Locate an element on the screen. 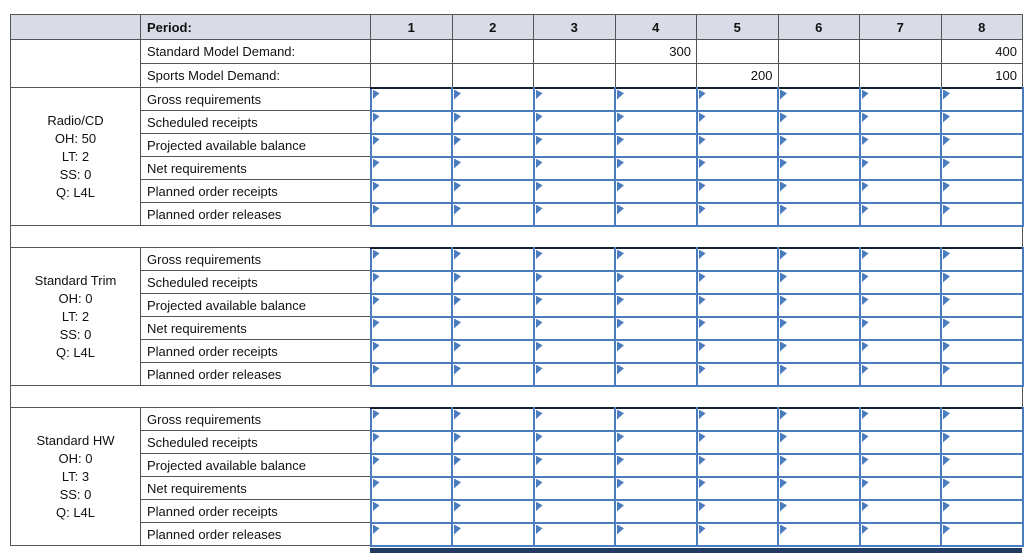 This screenshot has width=1035, height=556. input-cell-b1-r6-c8 is located at coordinates (982, 214).